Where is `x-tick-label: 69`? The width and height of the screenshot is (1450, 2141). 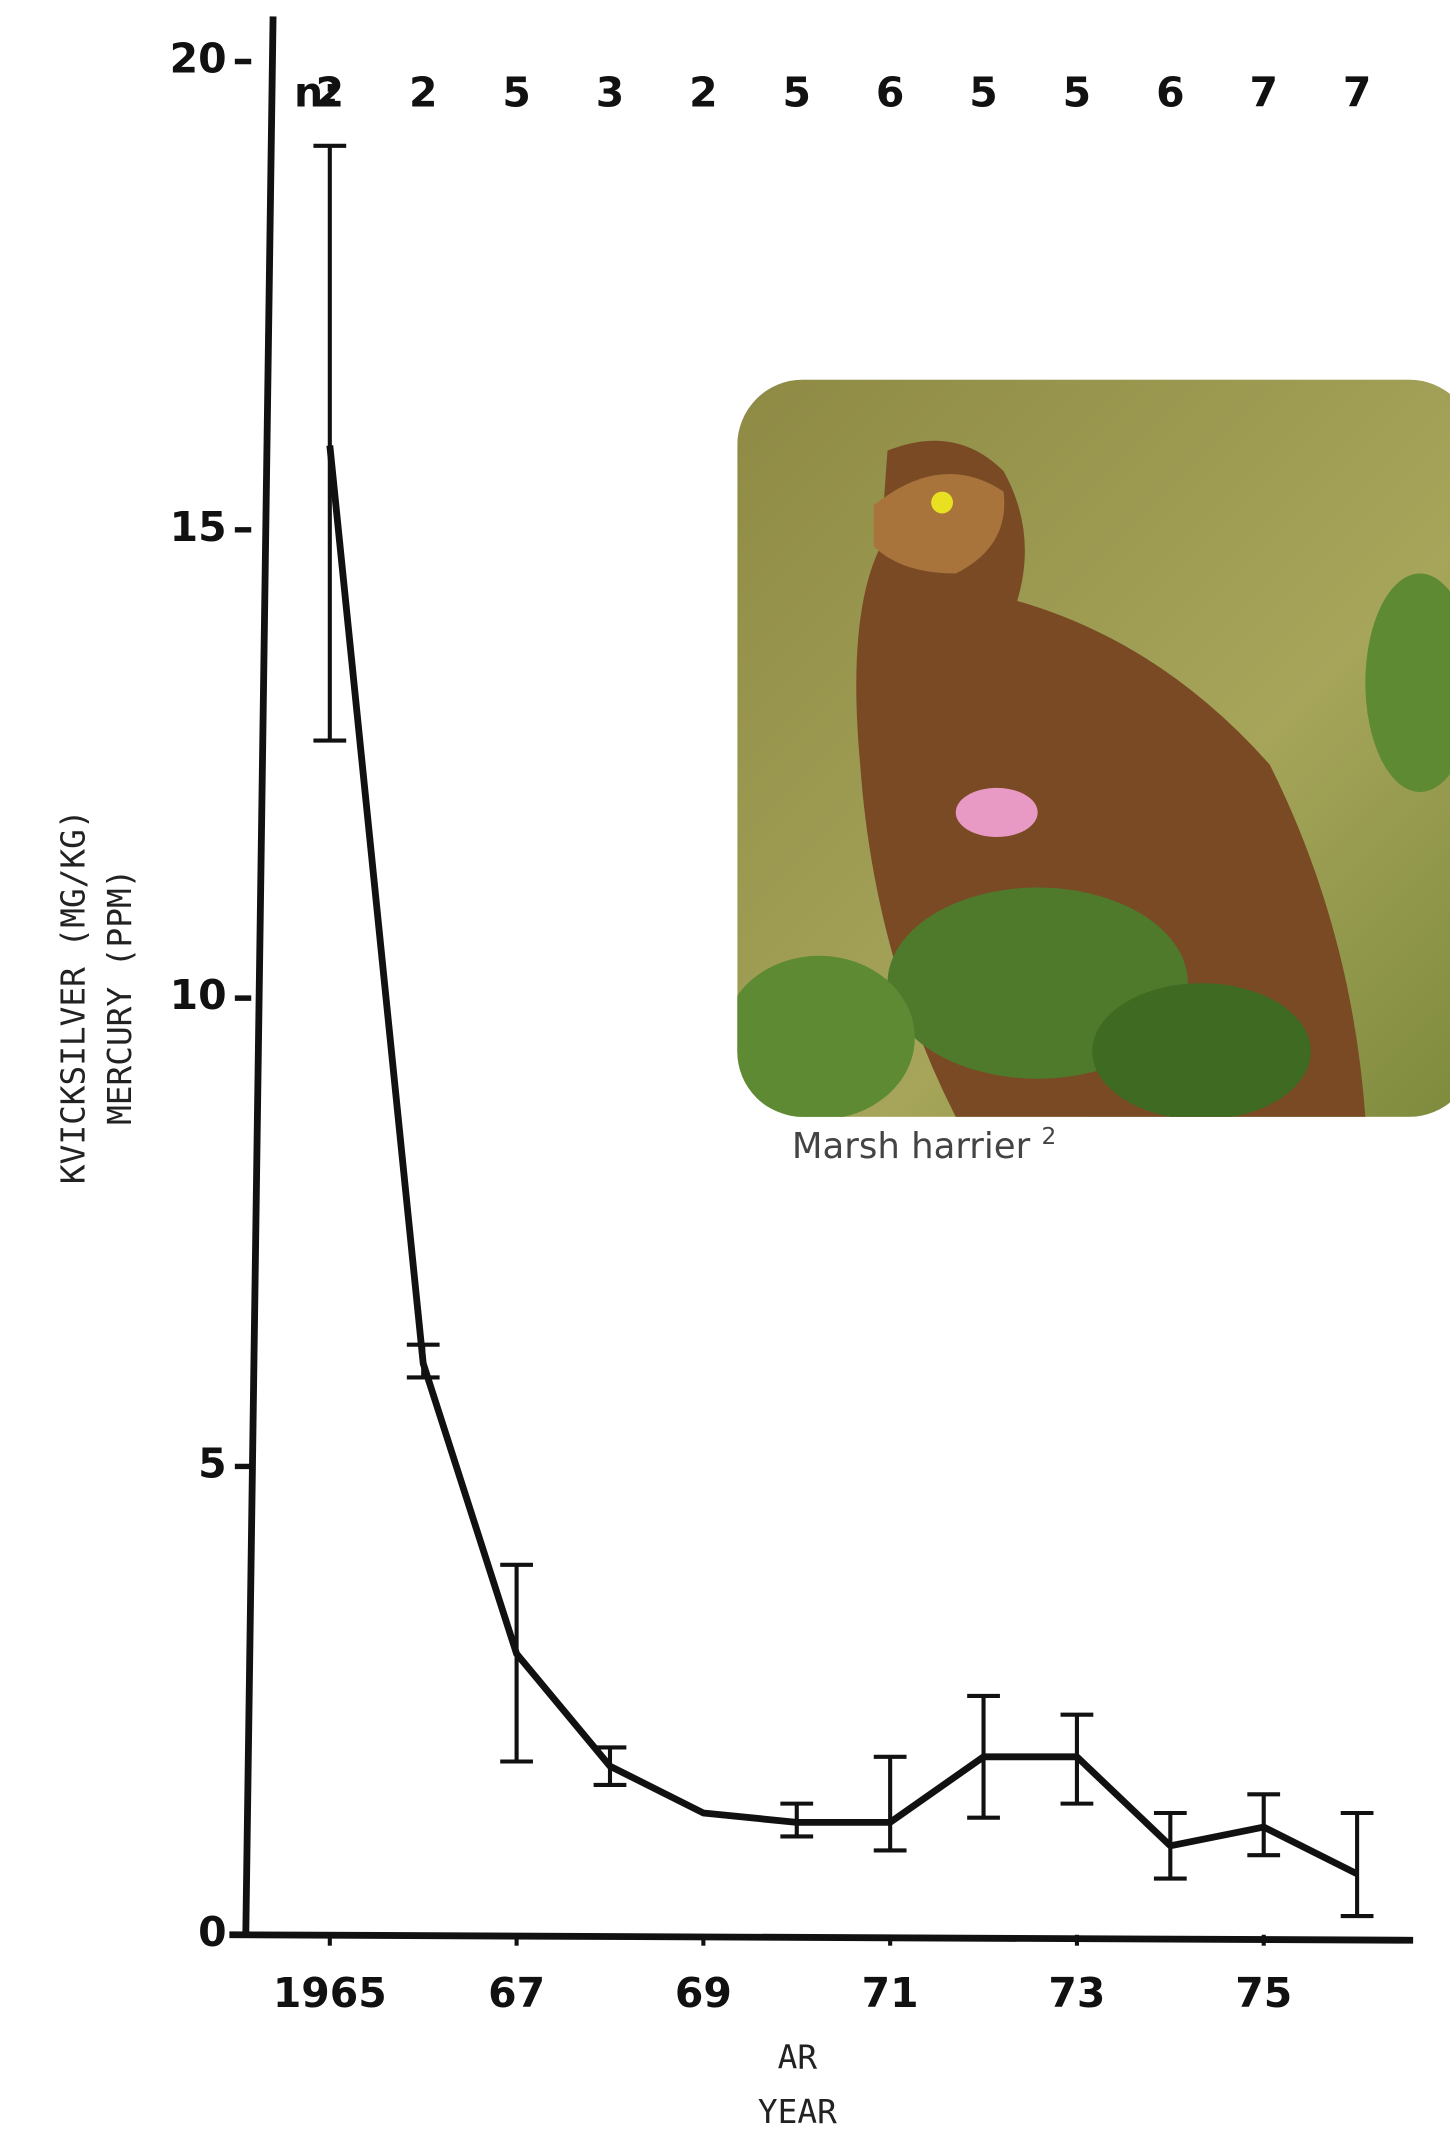 x-tick-label: 69 is located at coordinates (703, 1993).